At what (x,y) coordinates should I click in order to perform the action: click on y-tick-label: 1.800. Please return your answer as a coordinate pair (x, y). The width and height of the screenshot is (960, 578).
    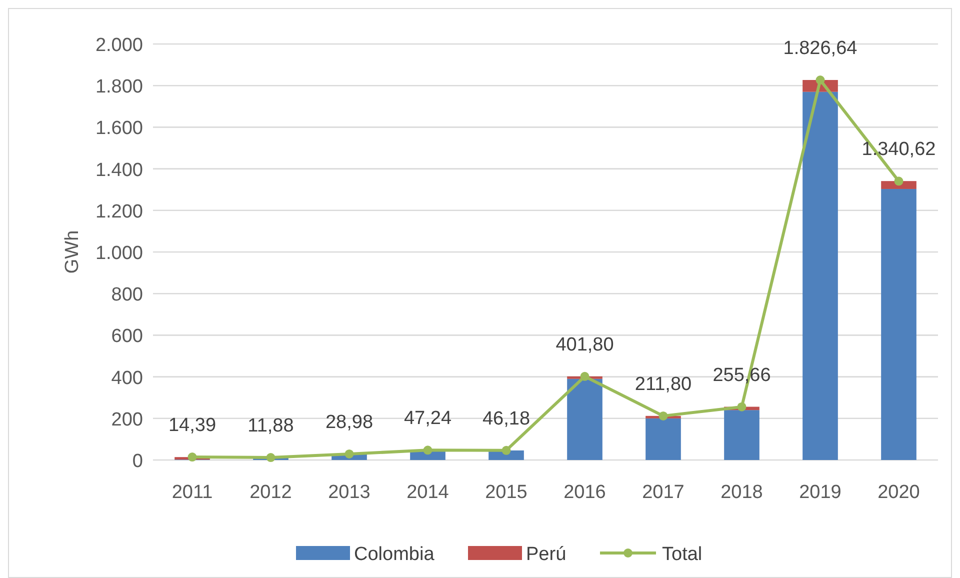
    Looking at the image, I should click on (119, 87).